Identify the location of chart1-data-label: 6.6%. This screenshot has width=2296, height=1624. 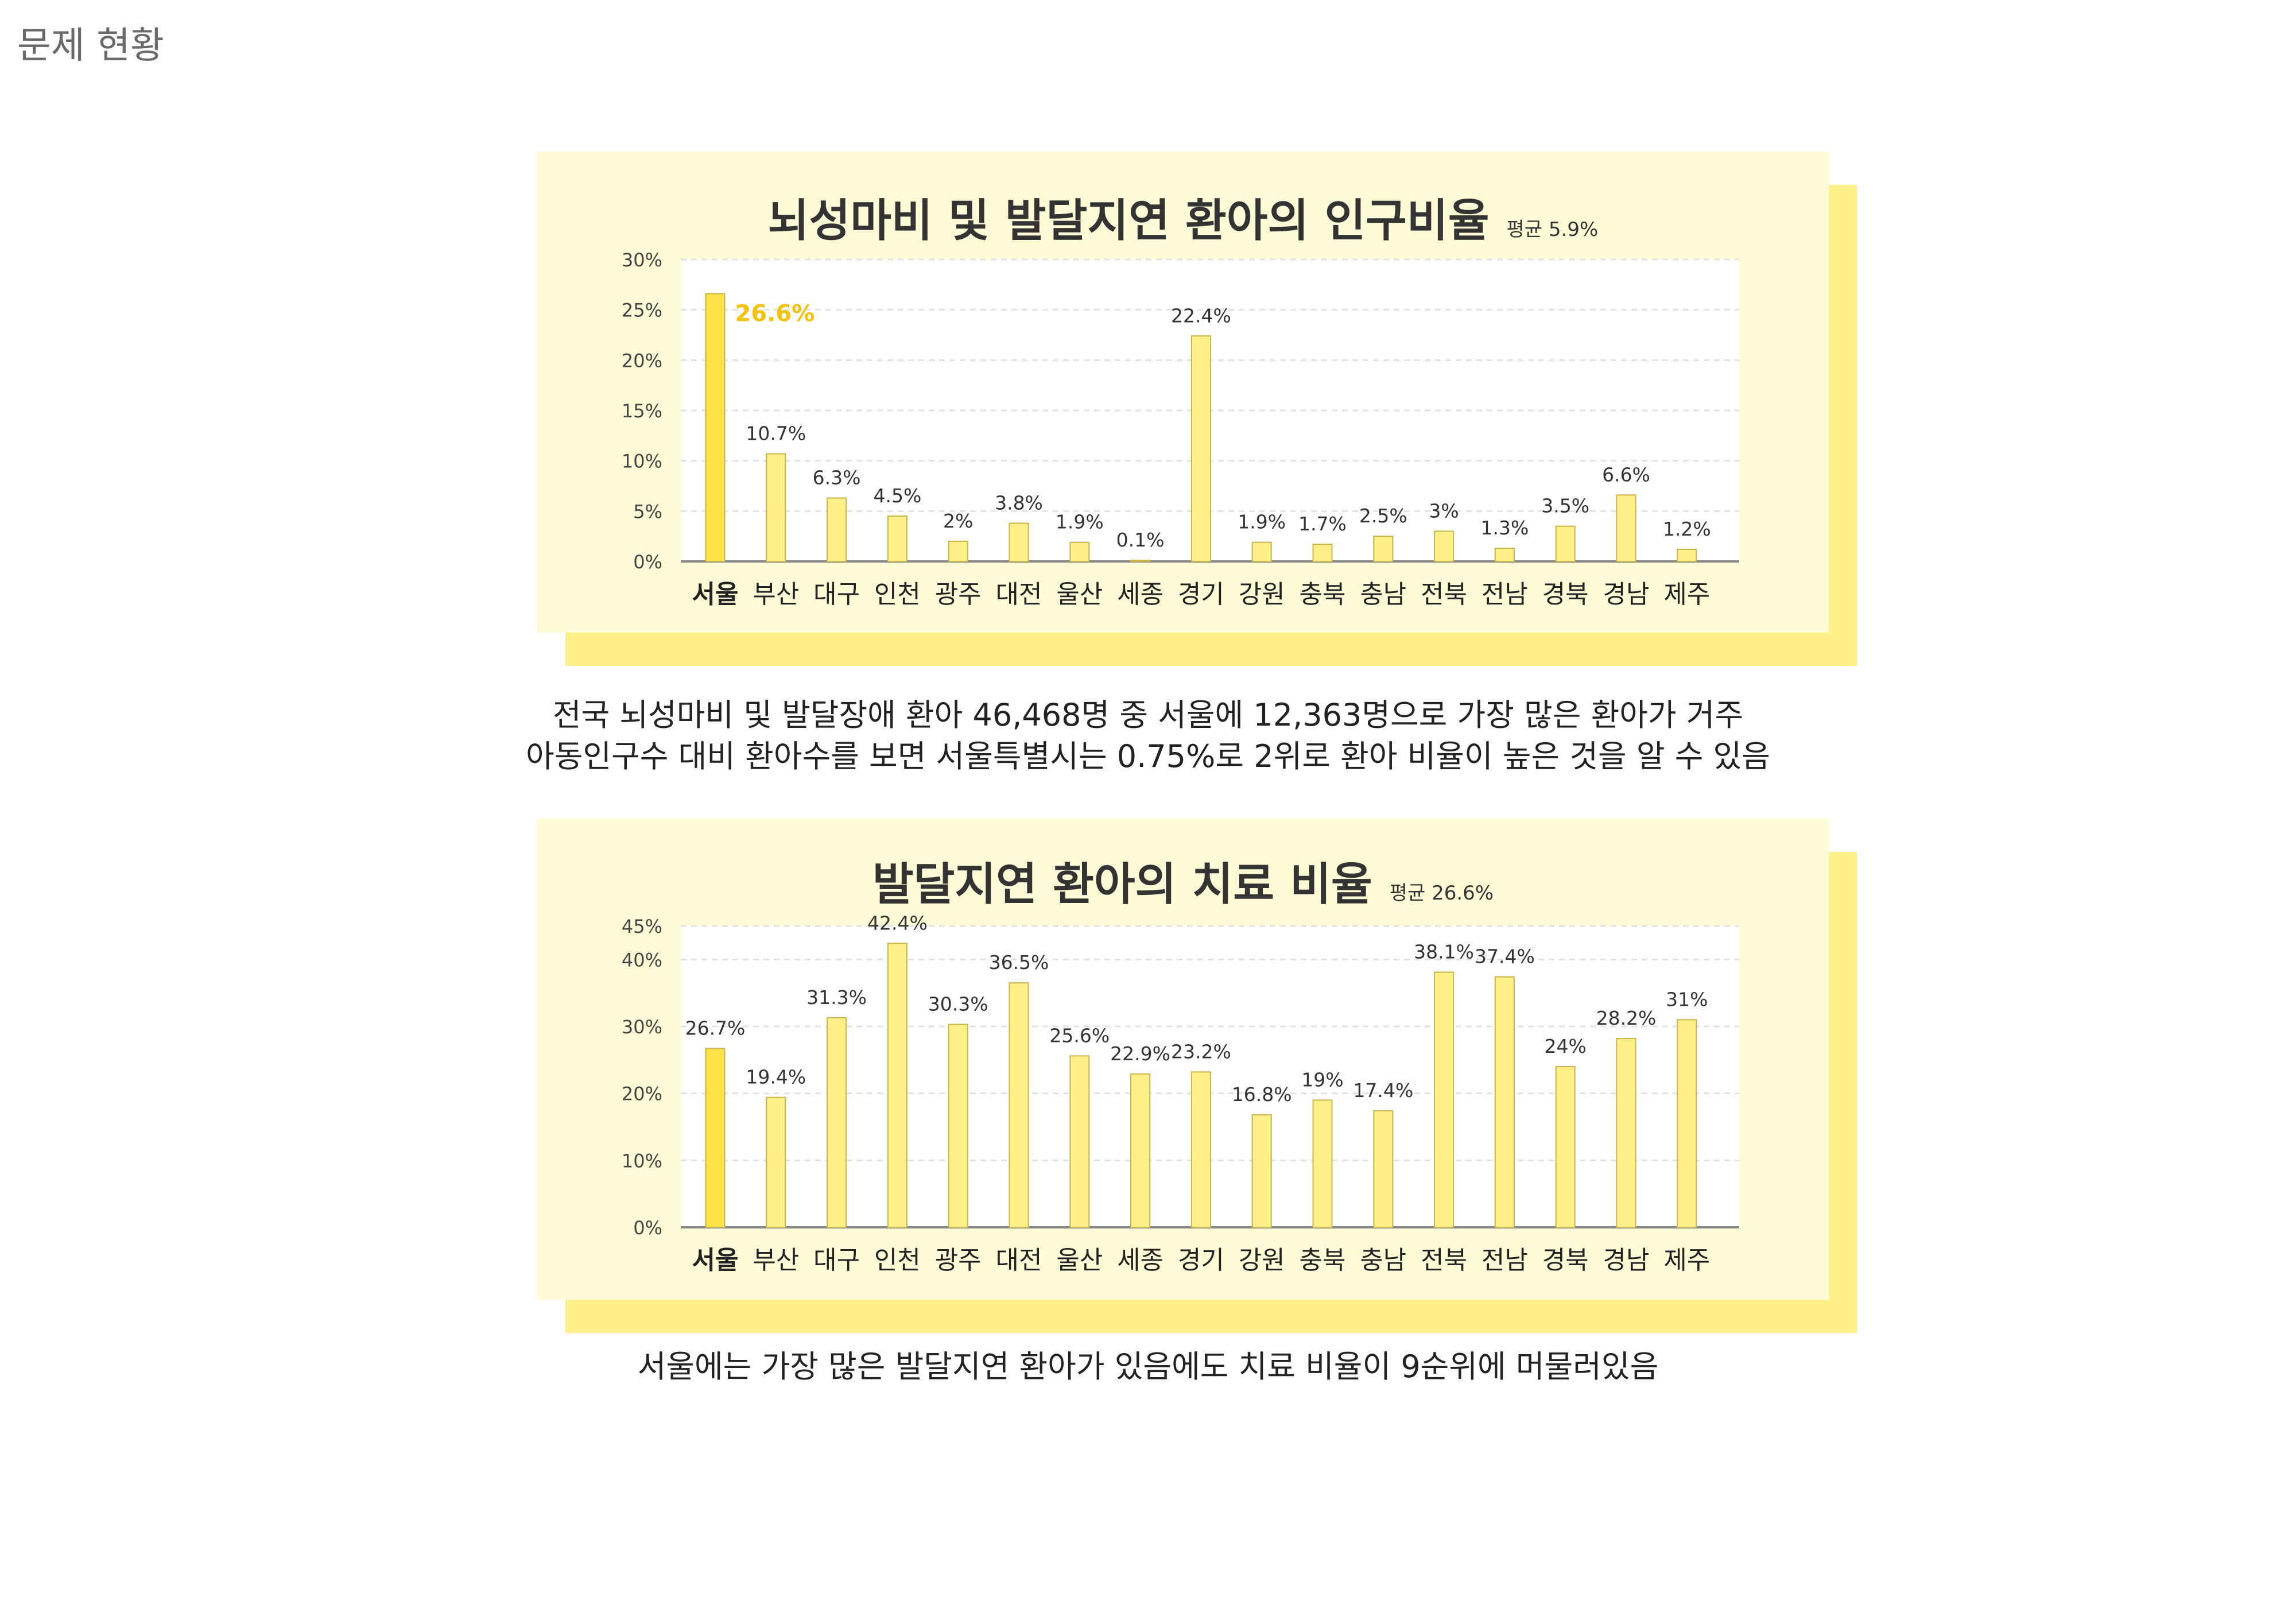
(1626, 474).